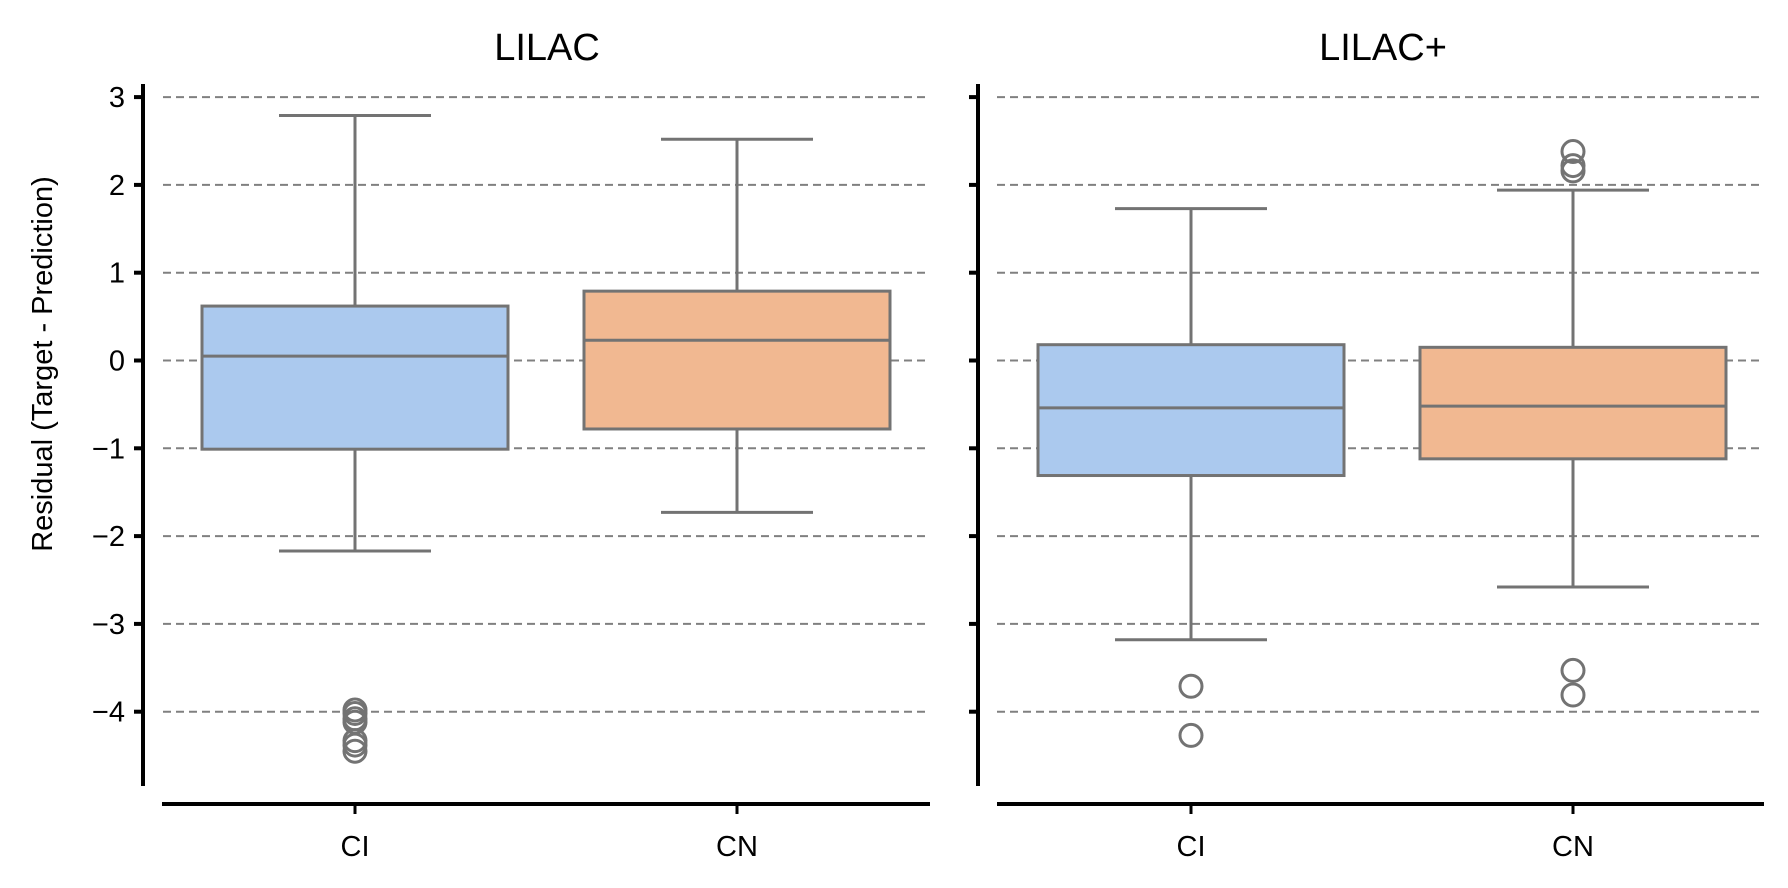 The width and height of the screenshot is (1788, 888). I want to click on panel-title: LILAC+, so click(1383, 48).